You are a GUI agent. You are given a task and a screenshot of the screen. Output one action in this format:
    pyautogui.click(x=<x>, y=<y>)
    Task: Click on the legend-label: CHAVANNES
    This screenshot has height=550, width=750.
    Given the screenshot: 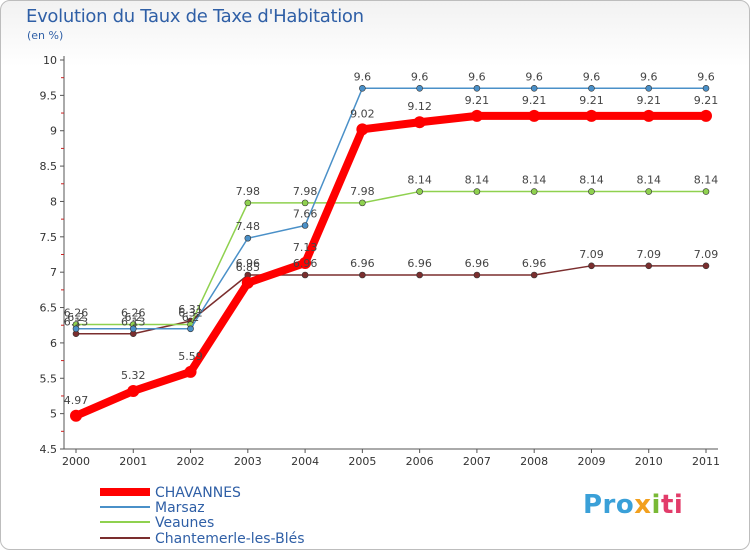 What is the action you would take?
    pyautogui.click(x=198, y=493)
    